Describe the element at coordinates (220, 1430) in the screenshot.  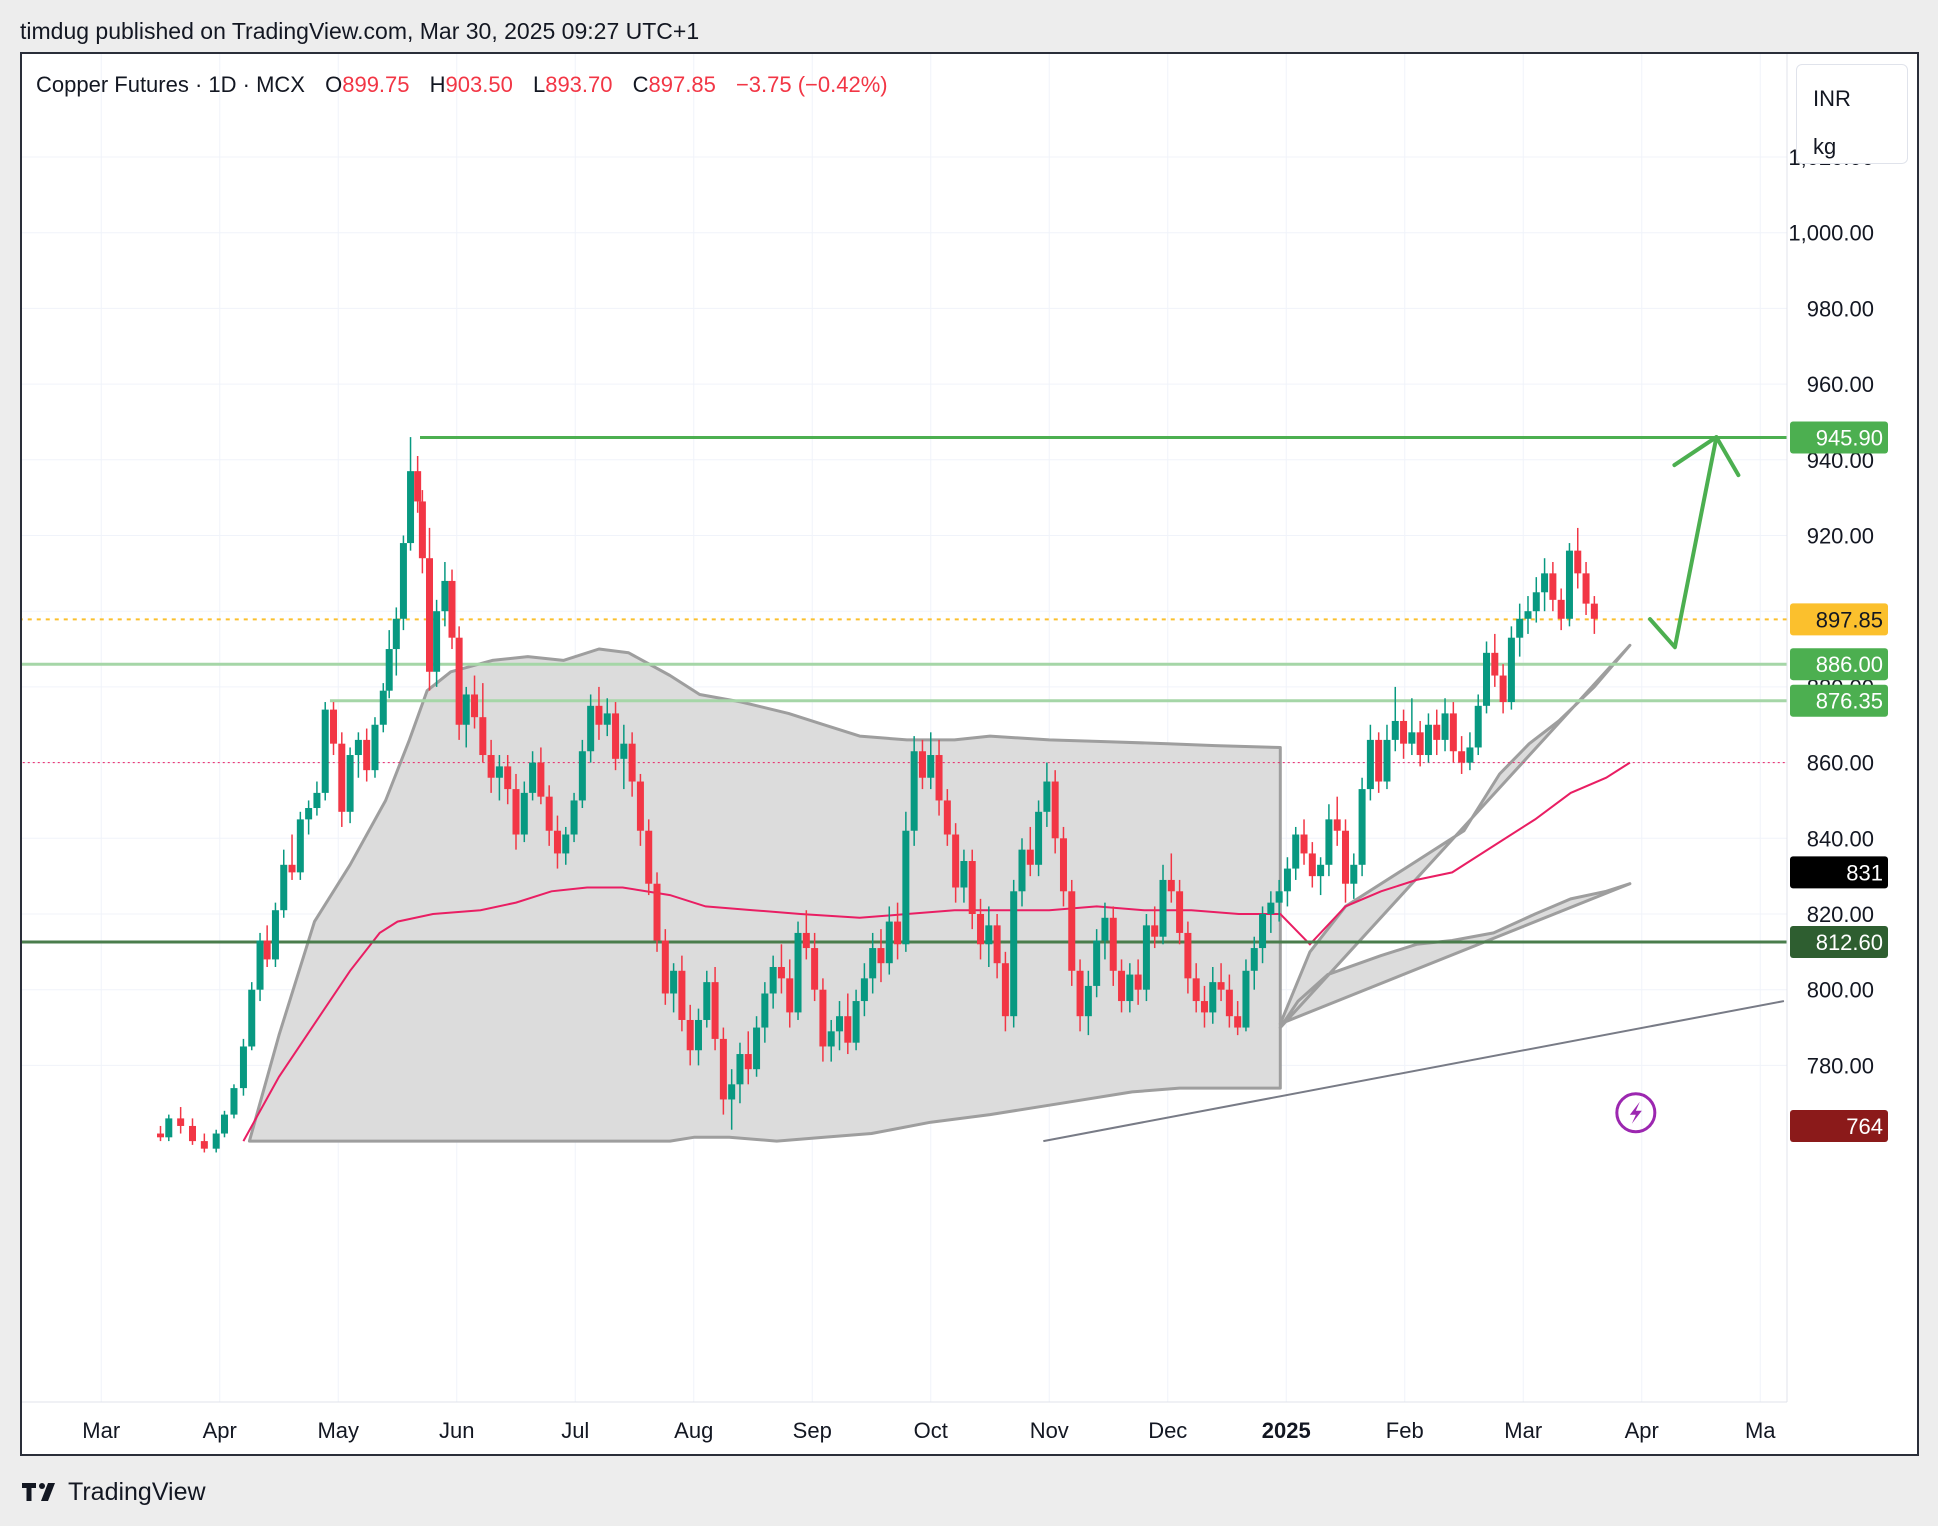
I see `x-tick-label: Apr` at that location.